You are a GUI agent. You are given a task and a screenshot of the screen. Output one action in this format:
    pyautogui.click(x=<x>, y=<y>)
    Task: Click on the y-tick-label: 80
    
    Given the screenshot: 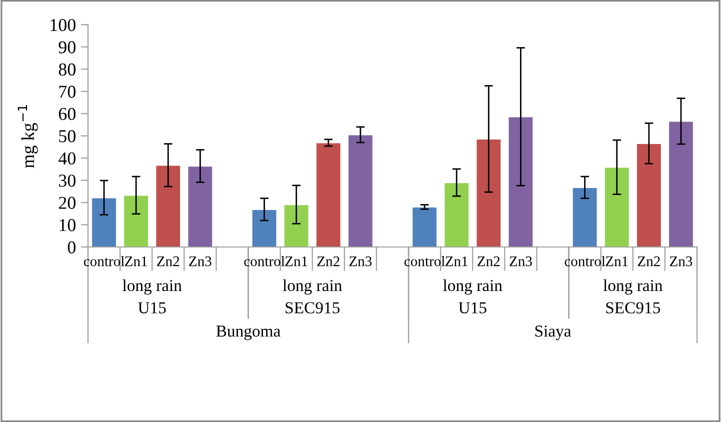 What is the action you would take?
    pyautogui.click(x=67, y=69)
    